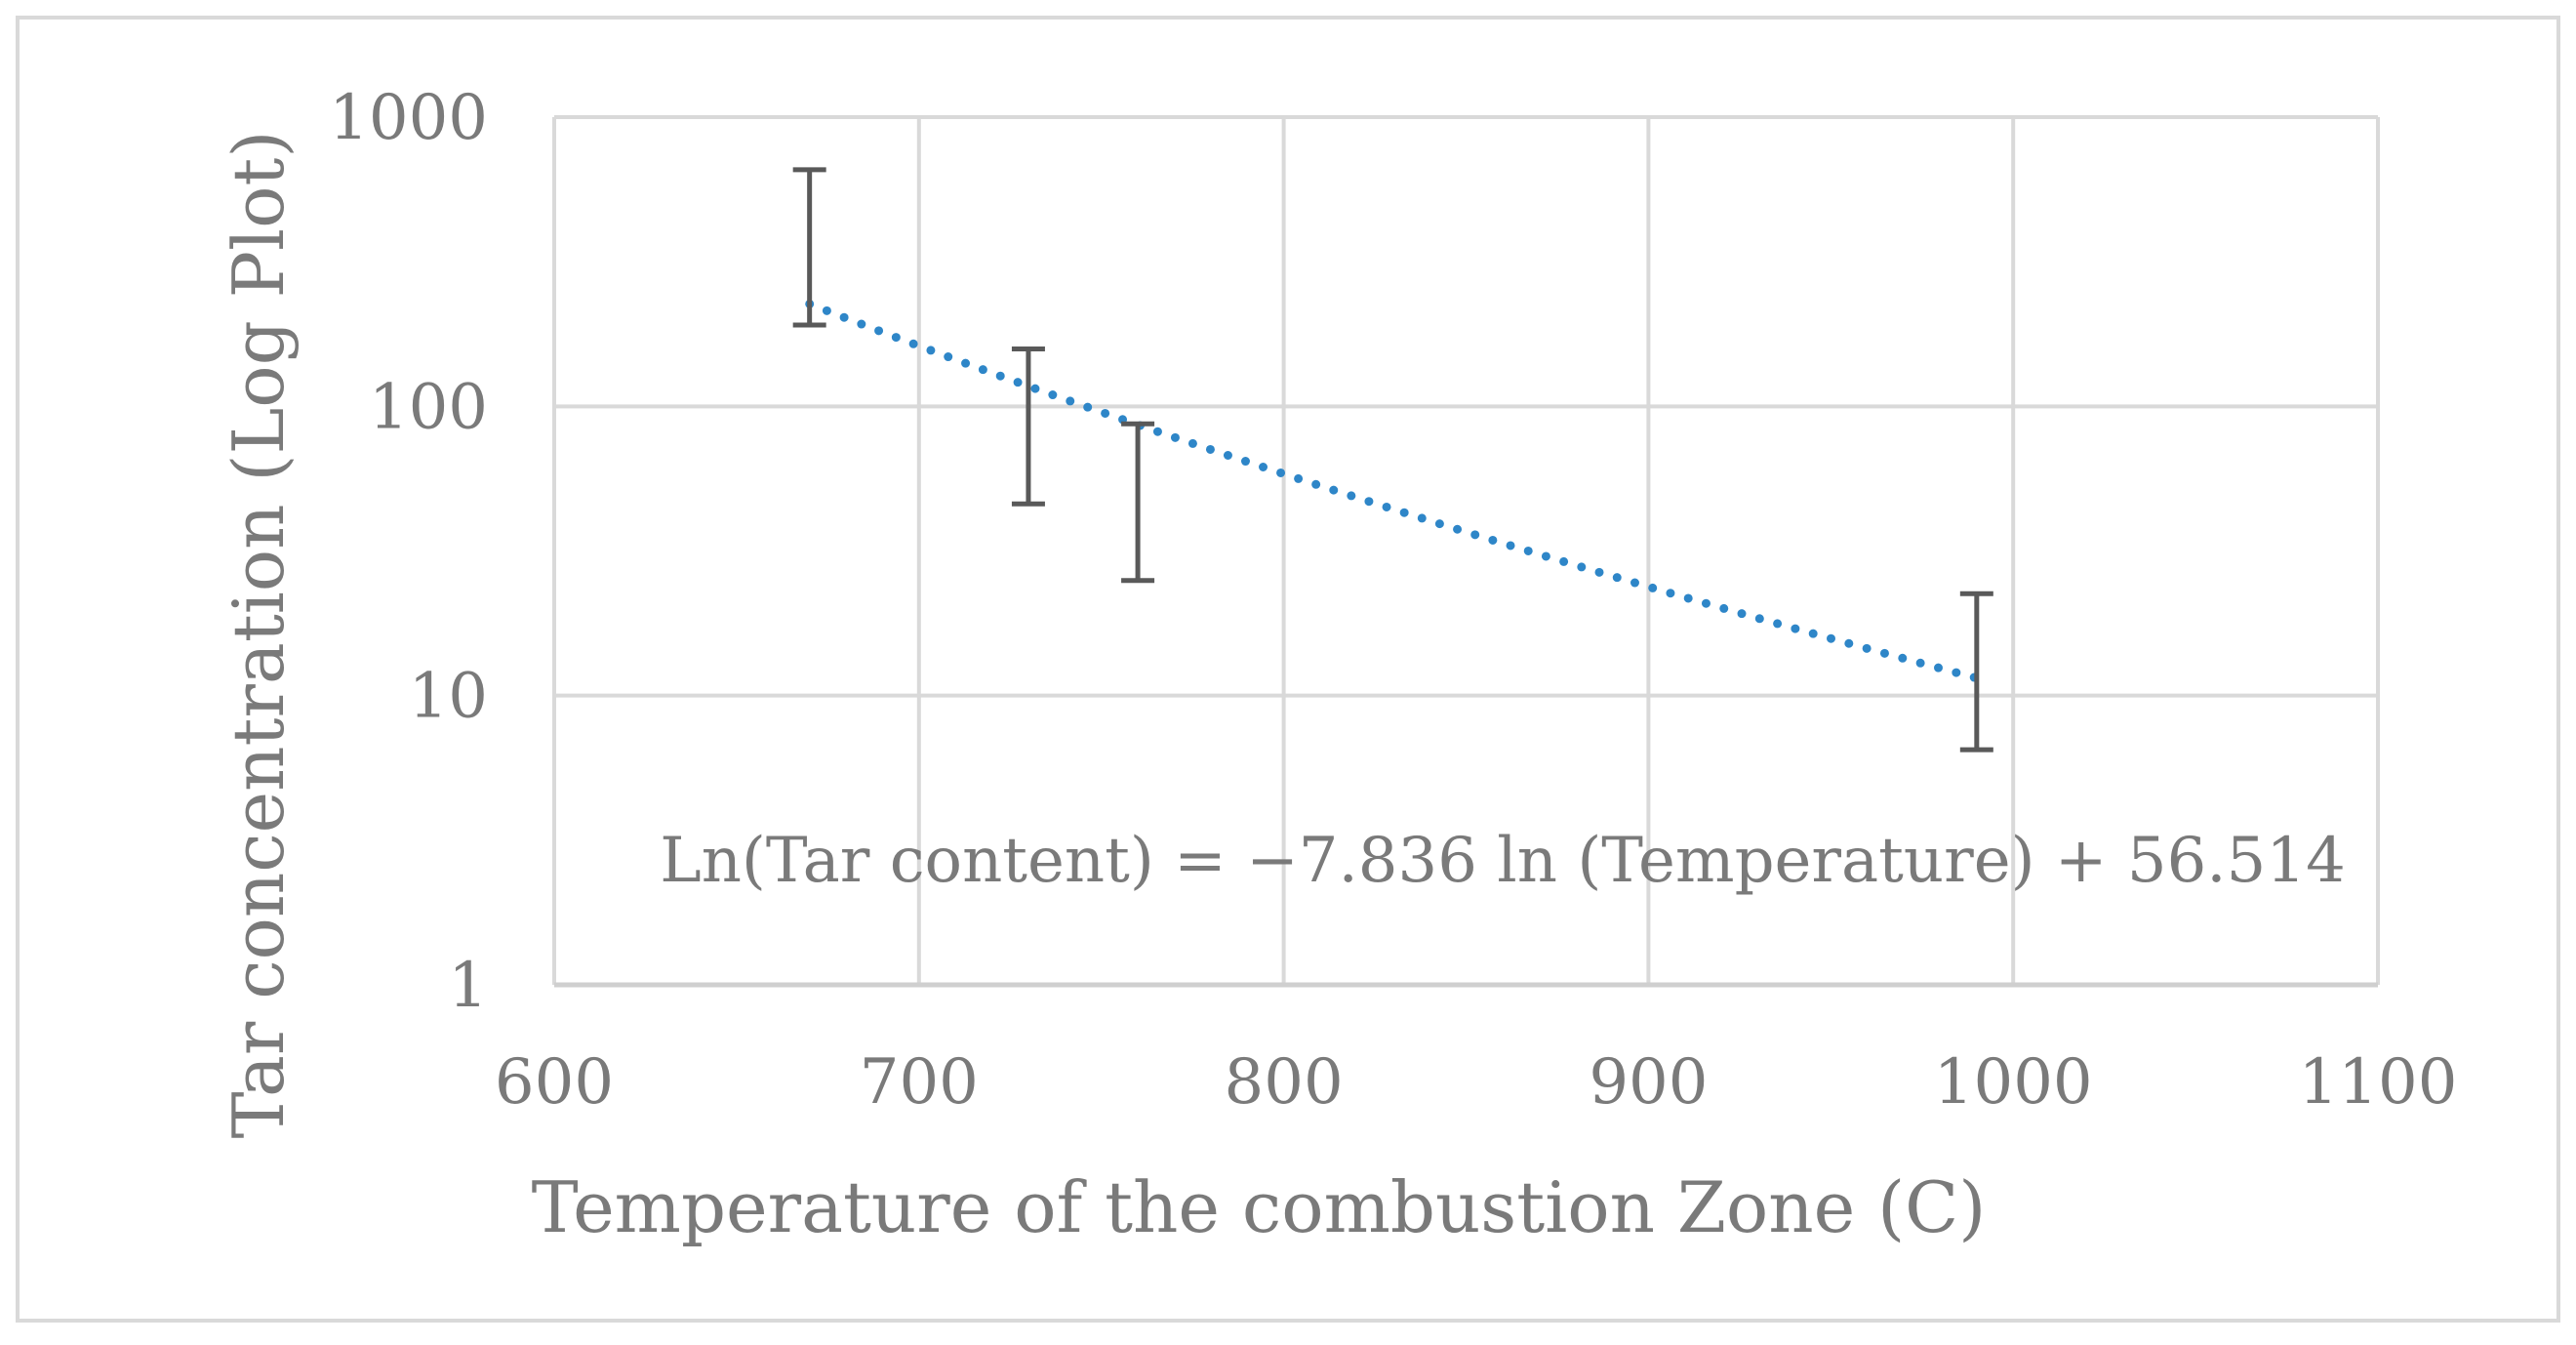 The height and width of the screenshot is (1345, 2576). I want to click on x-axis-label: Temperature of the combustion Zone (C), so click(1259, 1207).